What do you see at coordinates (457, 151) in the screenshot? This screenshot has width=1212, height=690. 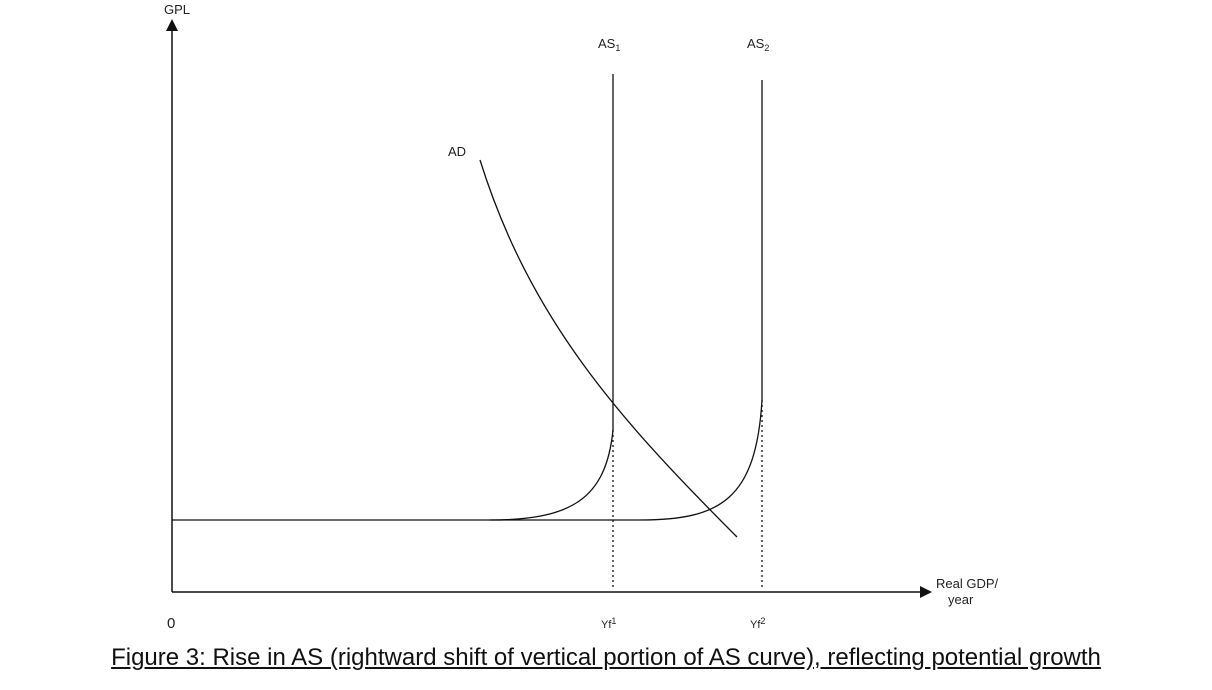 I see `ad-label: AD` at bounding box center [457, 151].